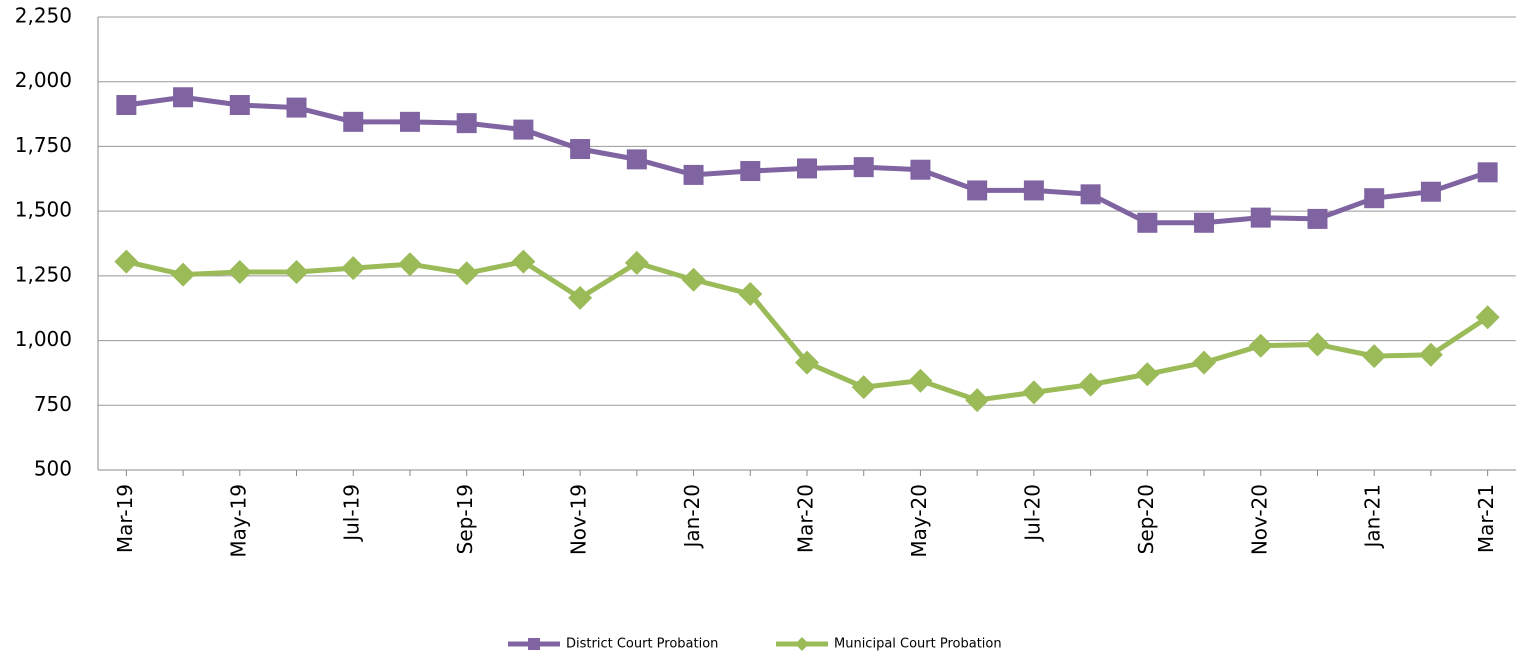 Image resolution: width=1516 pixels, height=655 pixels. Describe the element at coordinates (125, 518) in the screenshot. I see `x-tick-label: Mar-19` at that location.